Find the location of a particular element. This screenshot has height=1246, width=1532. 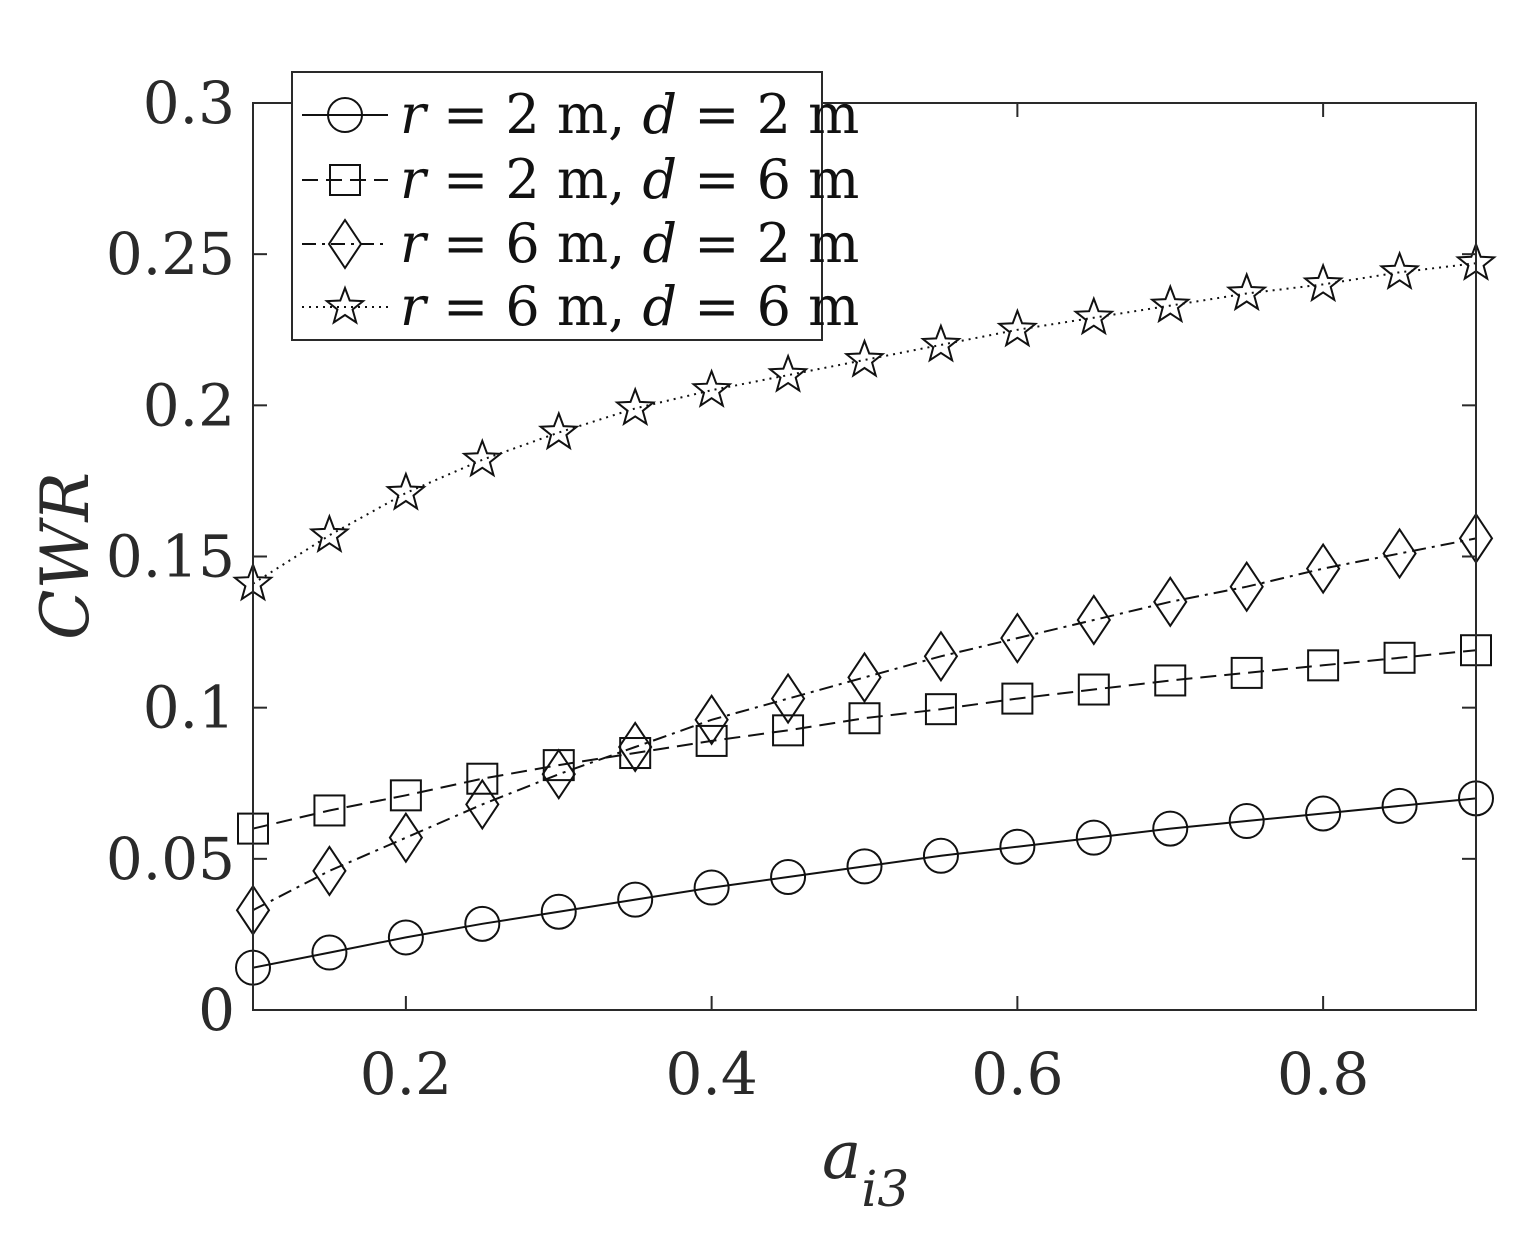

legend-entry-label: r = 6 m, d = 6 m is located at coordinates (629, 306).